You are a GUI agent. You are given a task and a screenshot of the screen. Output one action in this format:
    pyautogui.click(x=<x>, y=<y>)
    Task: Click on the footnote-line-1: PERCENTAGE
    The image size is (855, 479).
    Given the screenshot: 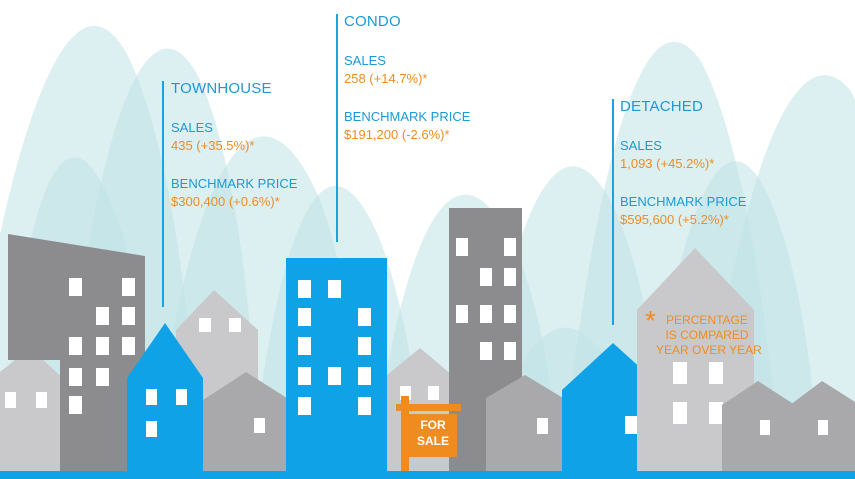 What is the action you would take?
    pyautogui.click(x=707, y=320)
    